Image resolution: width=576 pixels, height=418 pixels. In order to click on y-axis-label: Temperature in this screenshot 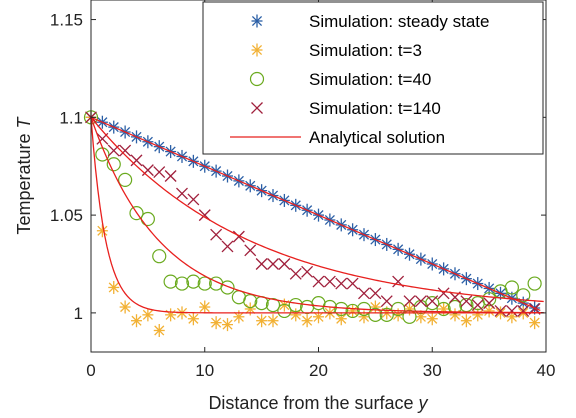, I will do `click(24, 183)`.